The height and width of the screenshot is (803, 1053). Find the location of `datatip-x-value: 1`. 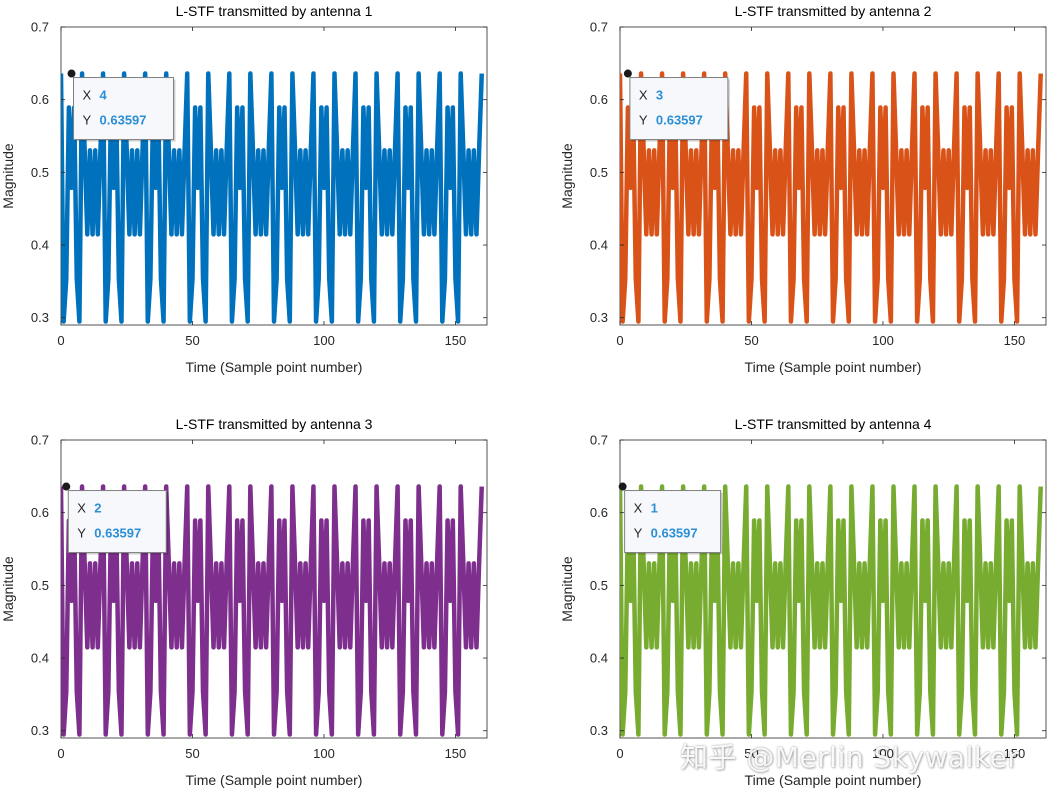

datatip-x-value: 1 is located at coordinates (654, 508).